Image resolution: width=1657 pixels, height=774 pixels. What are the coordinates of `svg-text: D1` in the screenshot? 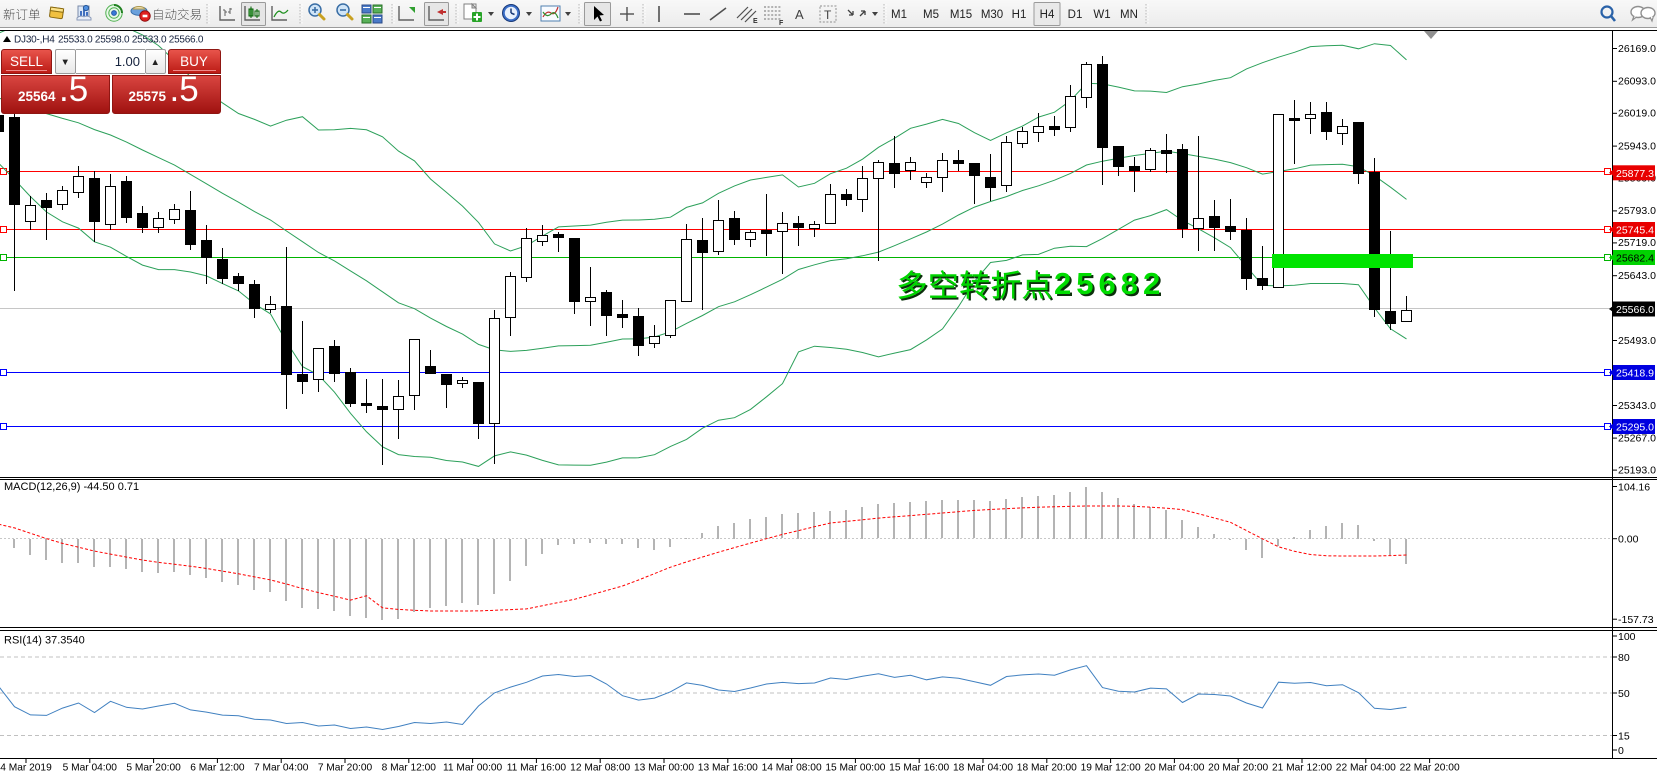 It's located at (1075, 15).